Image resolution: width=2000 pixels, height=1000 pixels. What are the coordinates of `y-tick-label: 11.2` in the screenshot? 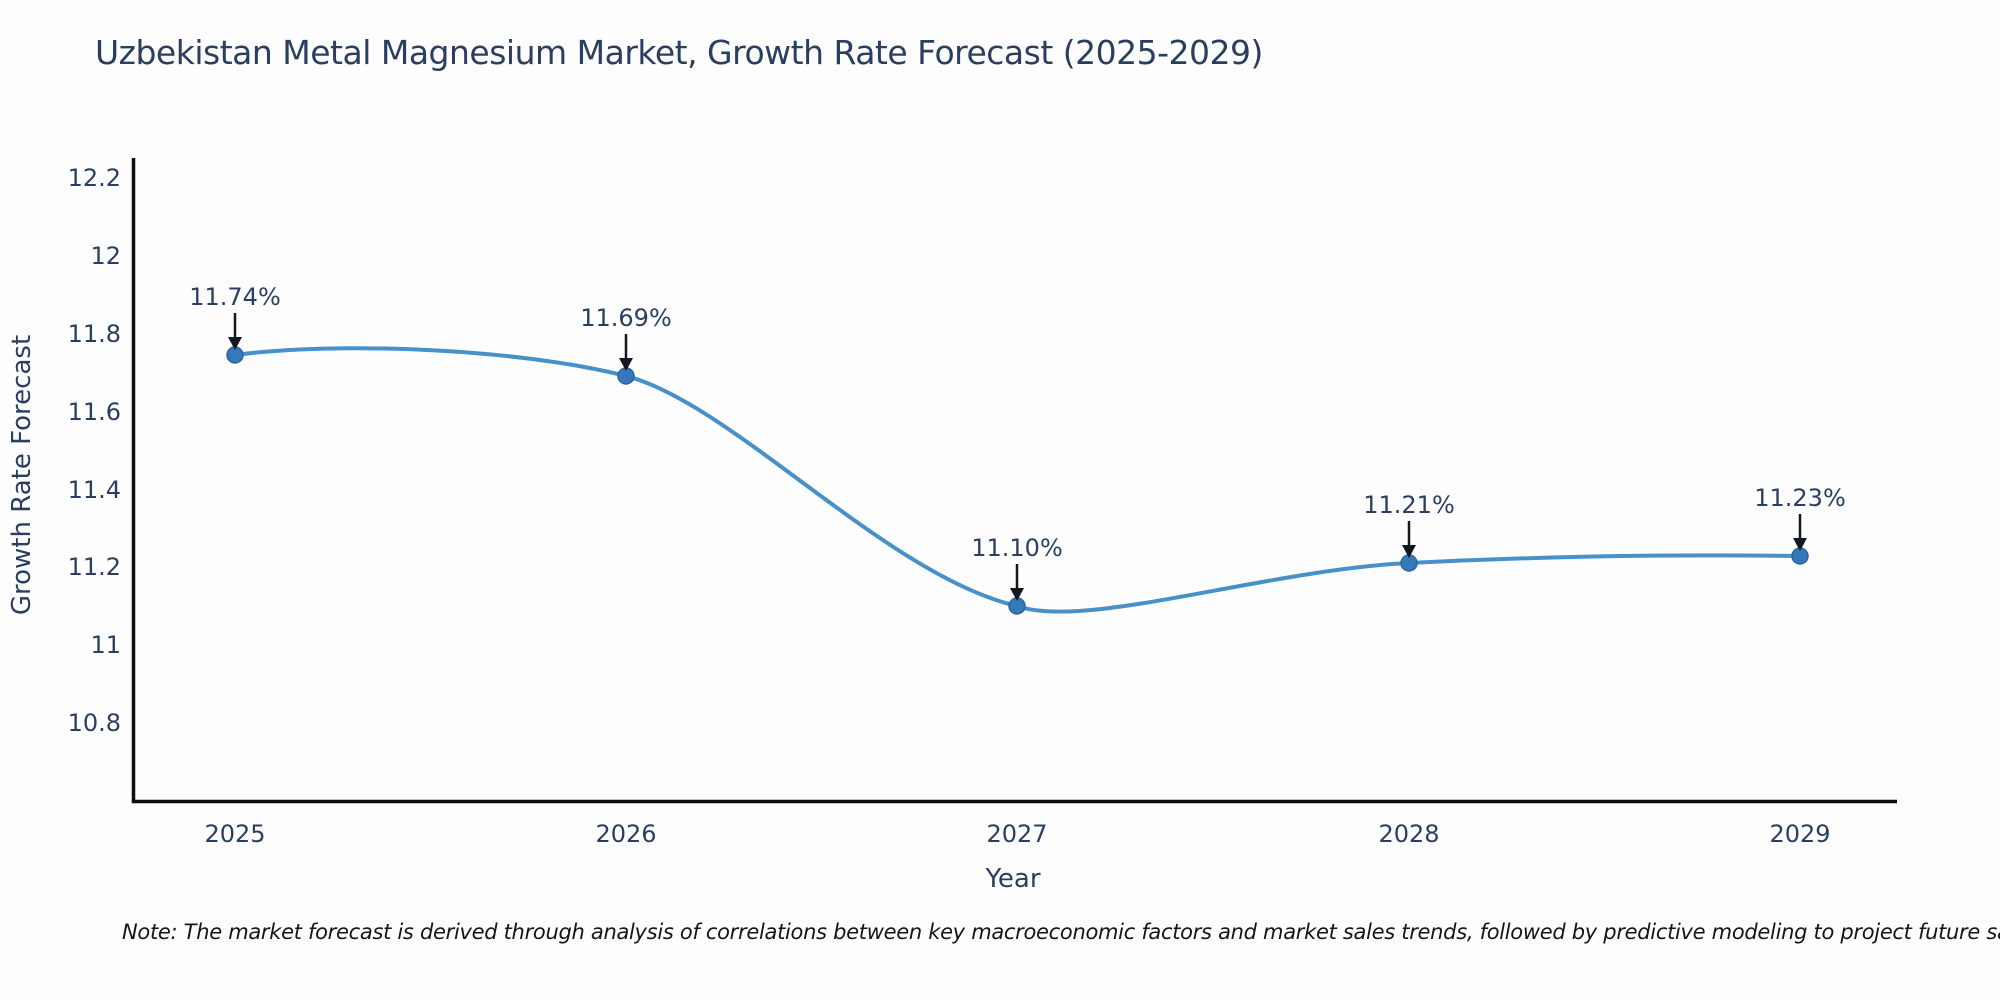 It's located at (94, 567).